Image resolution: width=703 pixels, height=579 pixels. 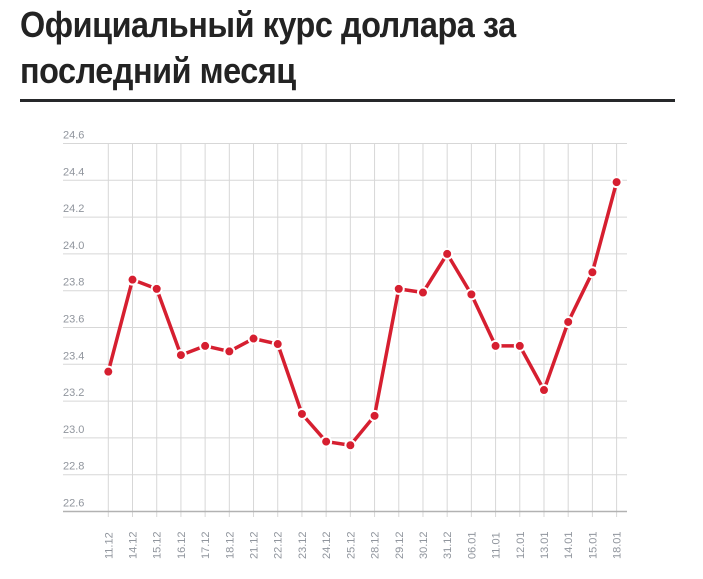 I want to click on x-axis-tick-label: 11.01, so click(x=497, y=545).